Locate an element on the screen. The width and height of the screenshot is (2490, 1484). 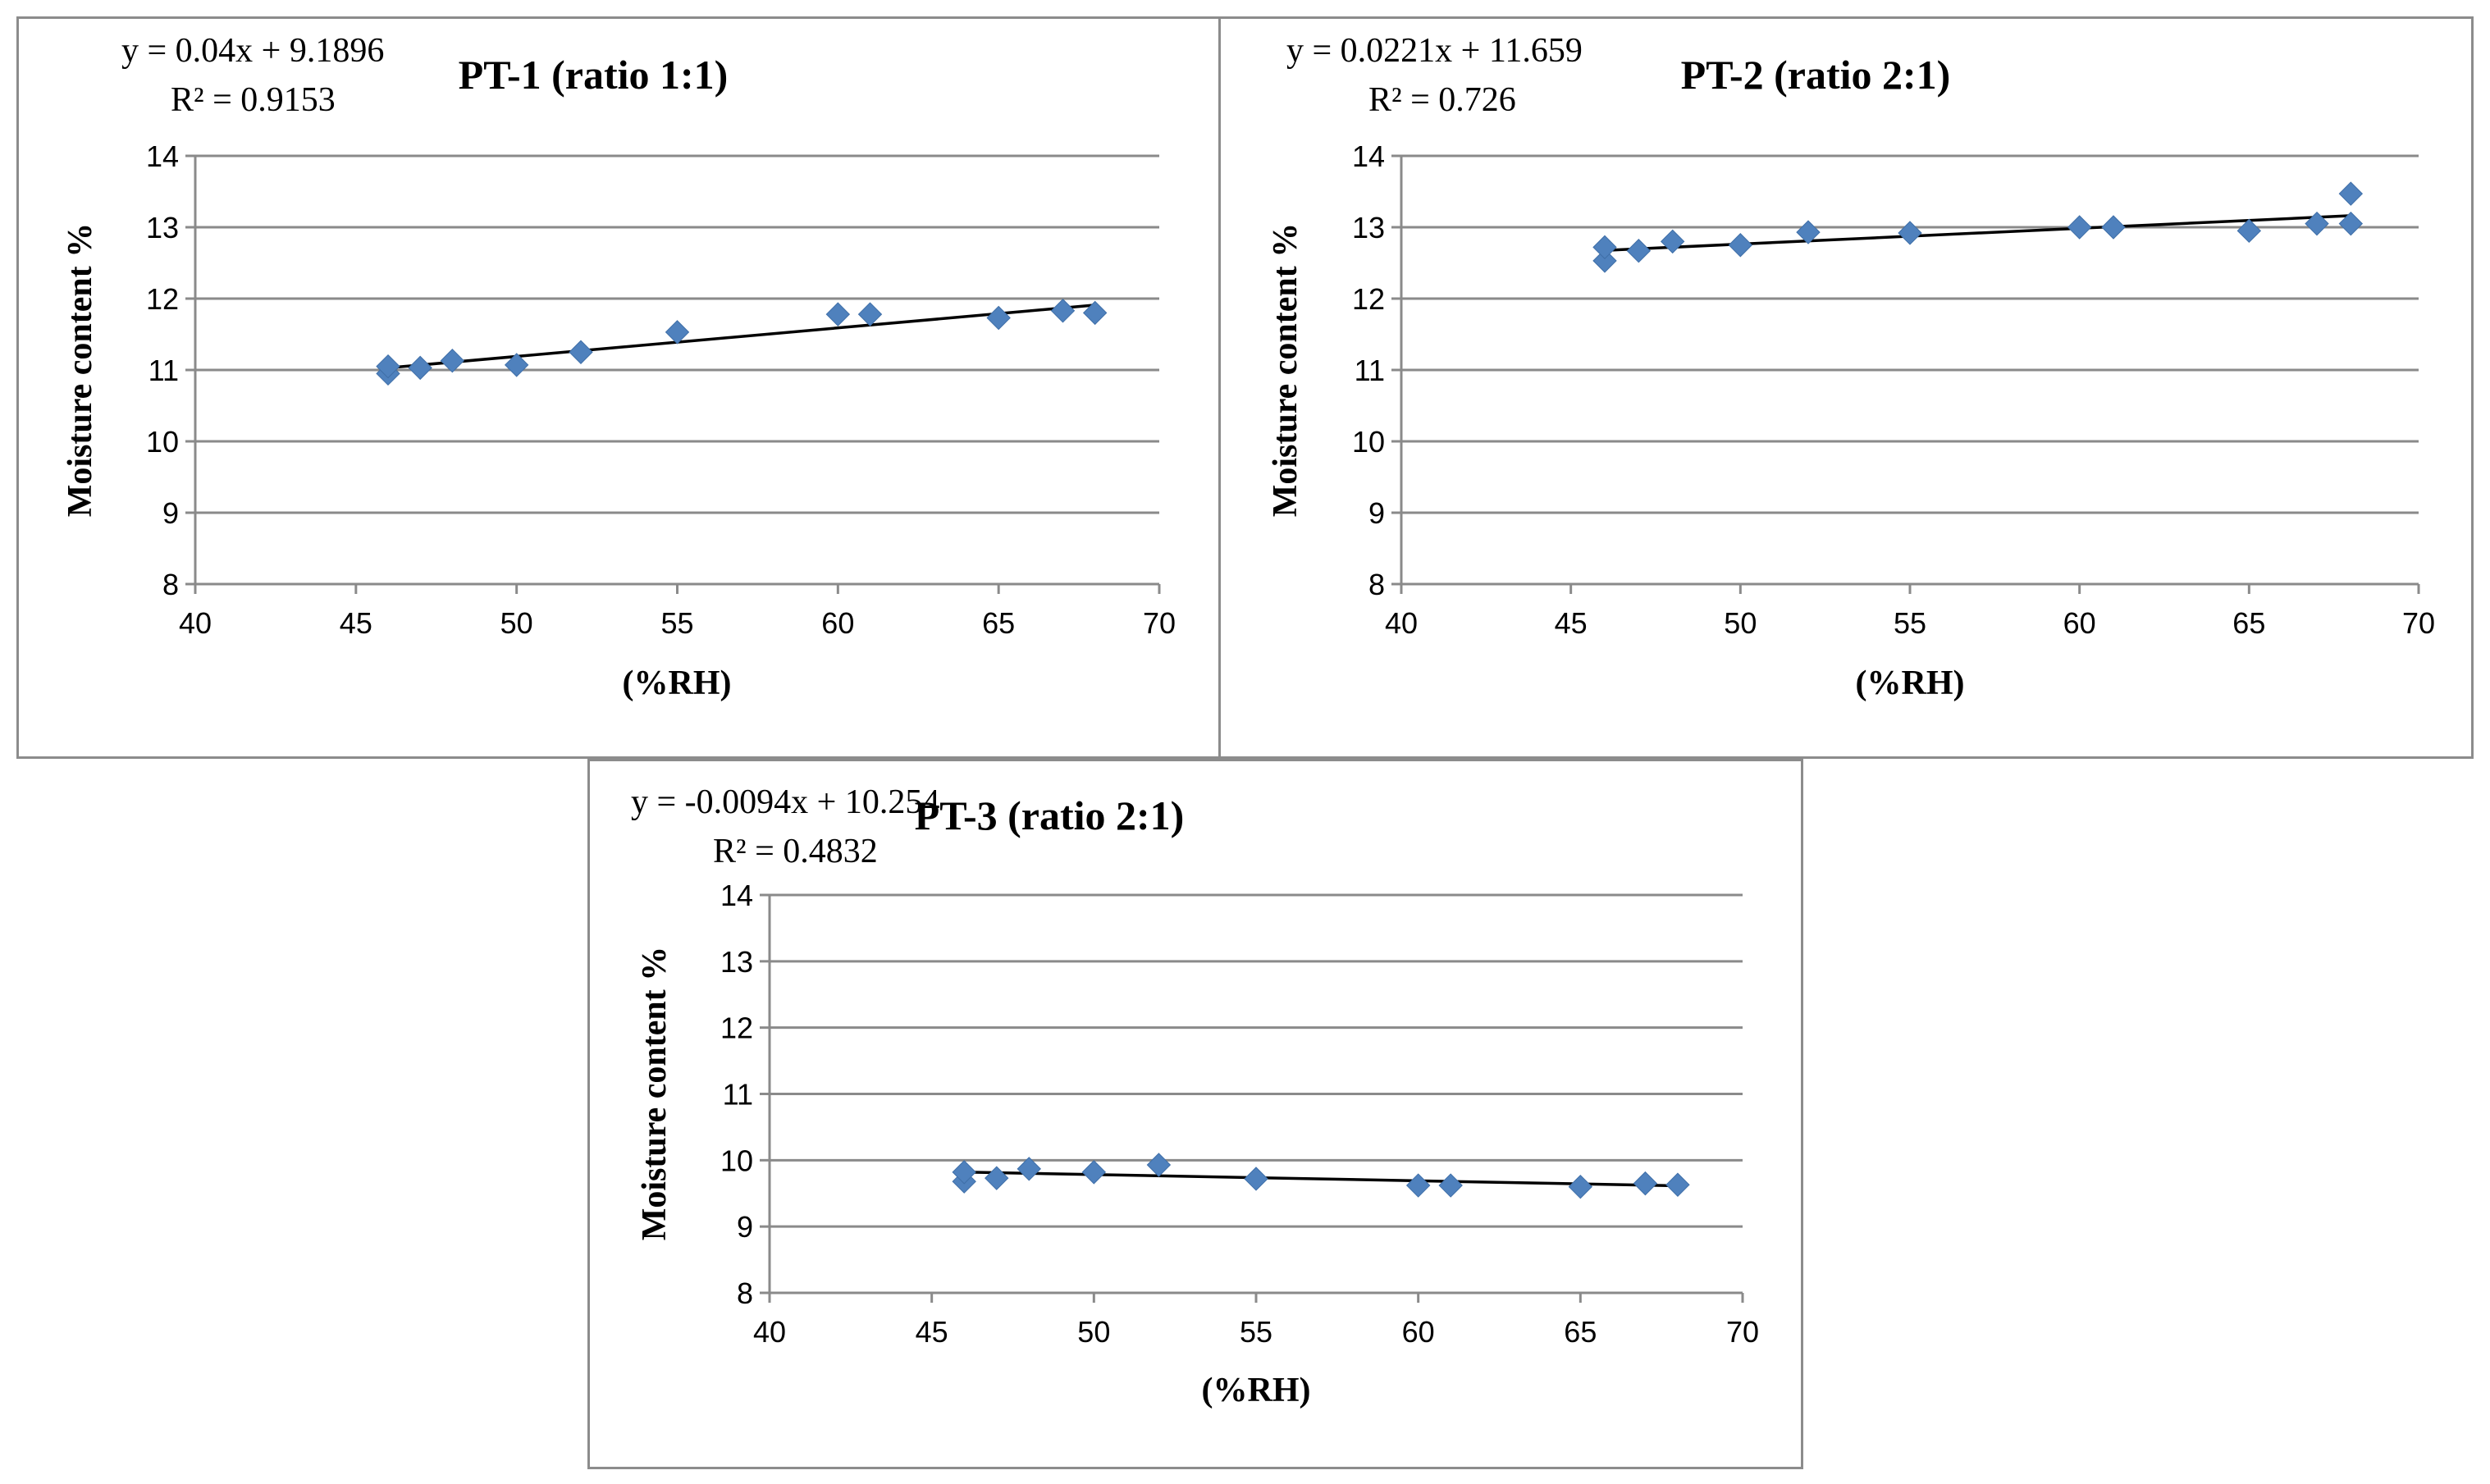
r-squared: R² = 0.4832 is located at coordinates (795, 852).